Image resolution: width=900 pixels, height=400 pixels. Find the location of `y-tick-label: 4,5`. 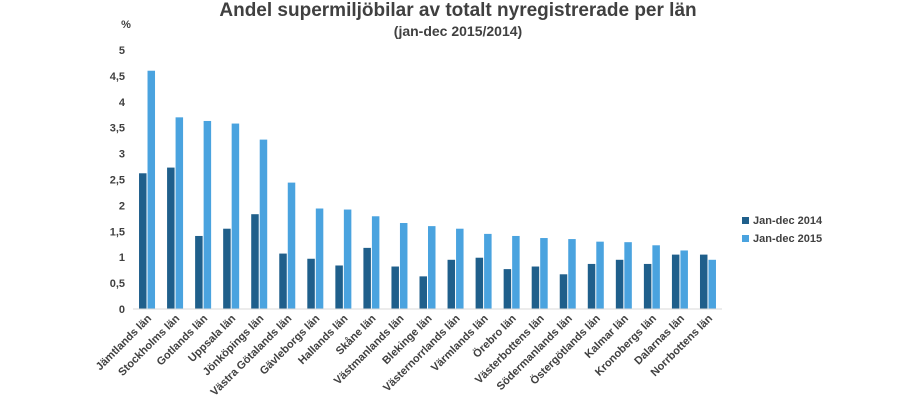

y-tick-label: 4,5 is located at coordinates (117, 77).